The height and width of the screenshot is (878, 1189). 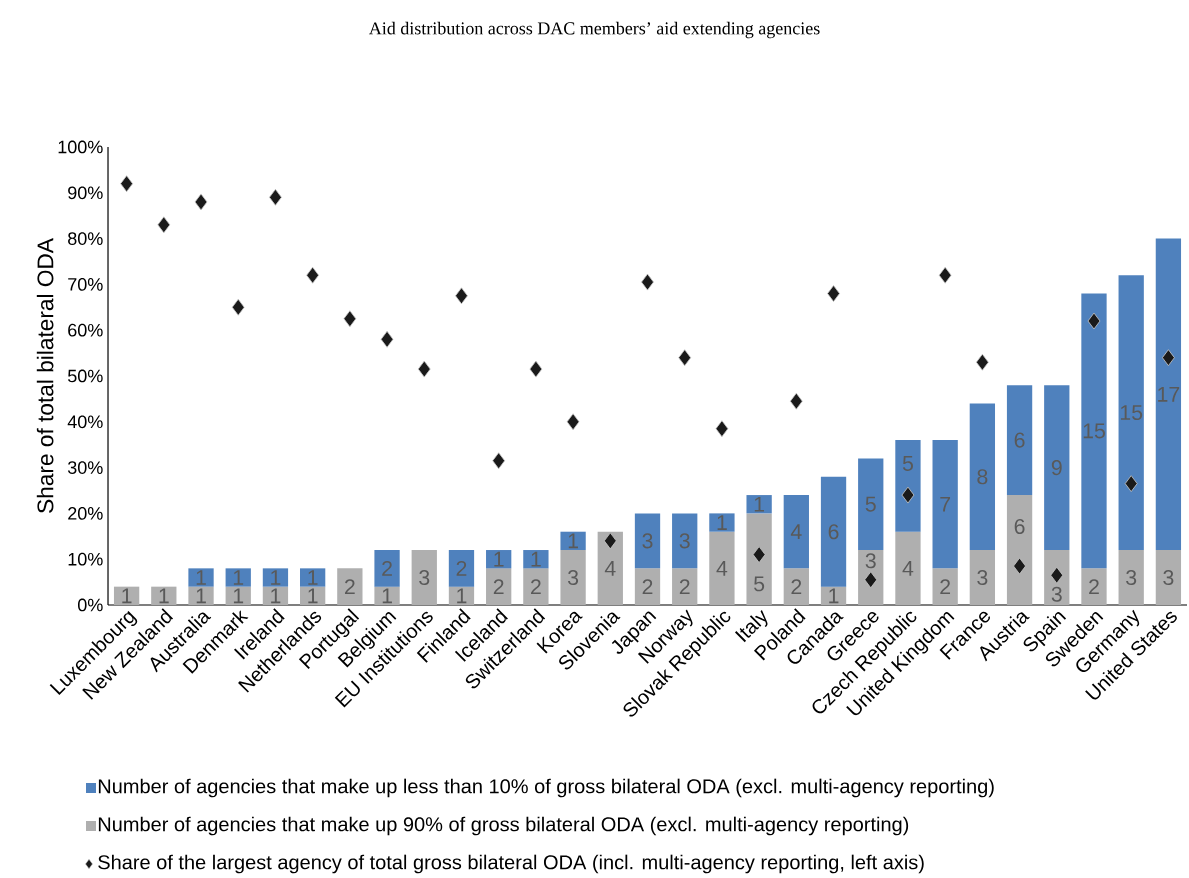 I want to click on data-label: 17, so click(x=1169, y=394).